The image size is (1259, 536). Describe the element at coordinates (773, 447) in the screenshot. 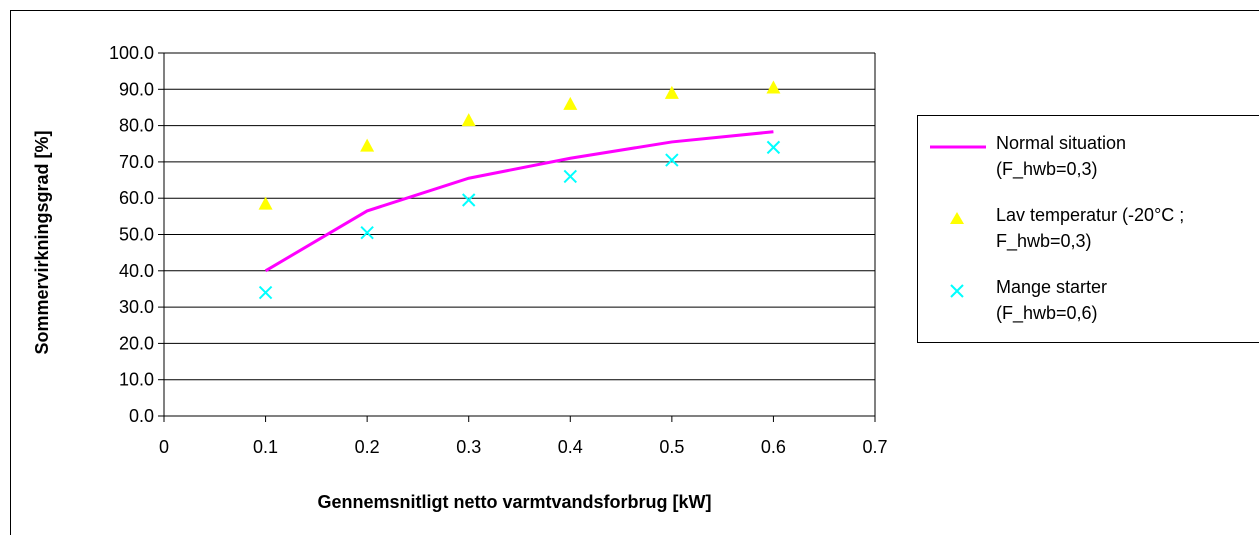

I see `x-tick-label: 0.6` at that location.